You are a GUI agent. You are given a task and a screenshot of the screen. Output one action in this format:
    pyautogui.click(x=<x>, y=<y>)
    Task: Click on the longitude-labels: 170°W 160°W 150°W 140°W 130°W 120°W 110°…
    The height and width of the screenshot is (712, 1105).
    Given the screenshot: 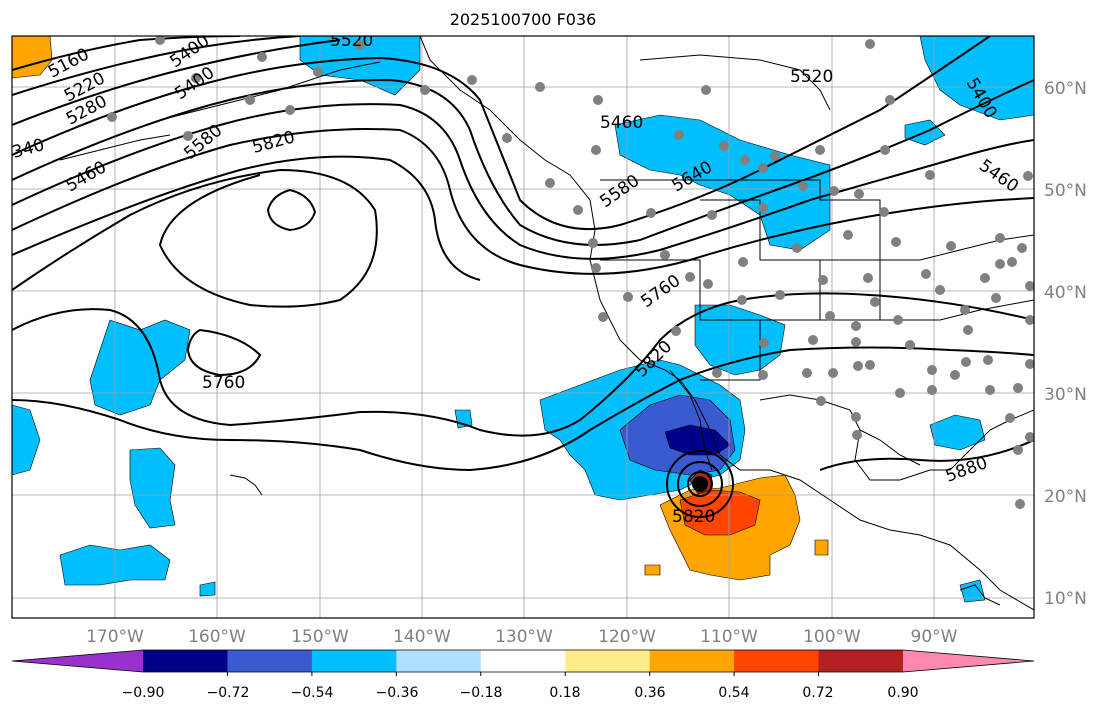 What is the action you would take?
    pyautogui.click(x=522, y=637)
    